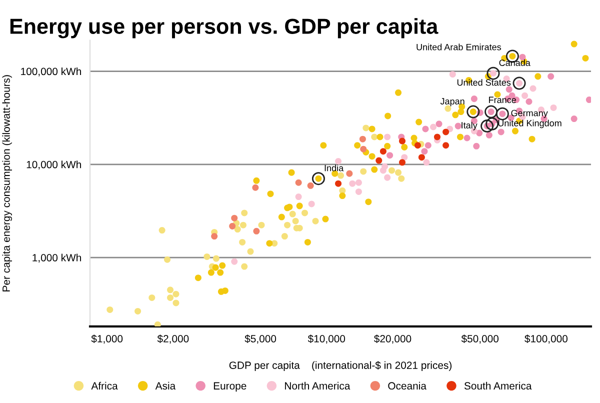 The width and height of the screenshot is (600, 403). I want to click on annotation: France, so click(502, 100).